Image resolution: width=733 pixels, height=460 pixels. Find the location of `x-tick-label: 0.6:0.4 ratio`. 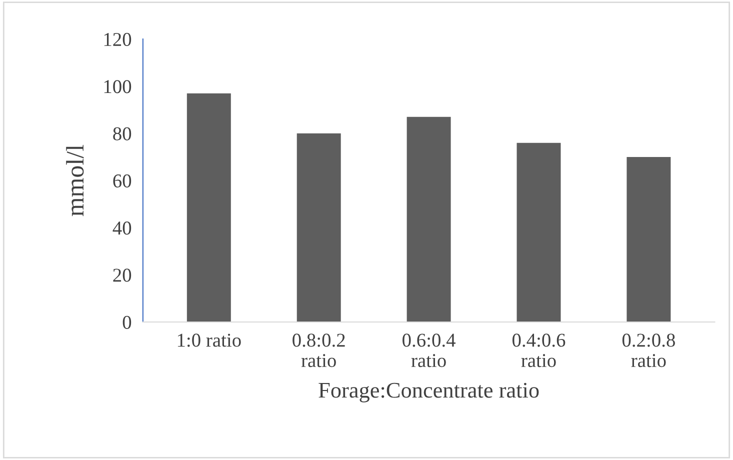

x-tick-label: 0.6:0.4 ratio is located at coordinates (429, 351).